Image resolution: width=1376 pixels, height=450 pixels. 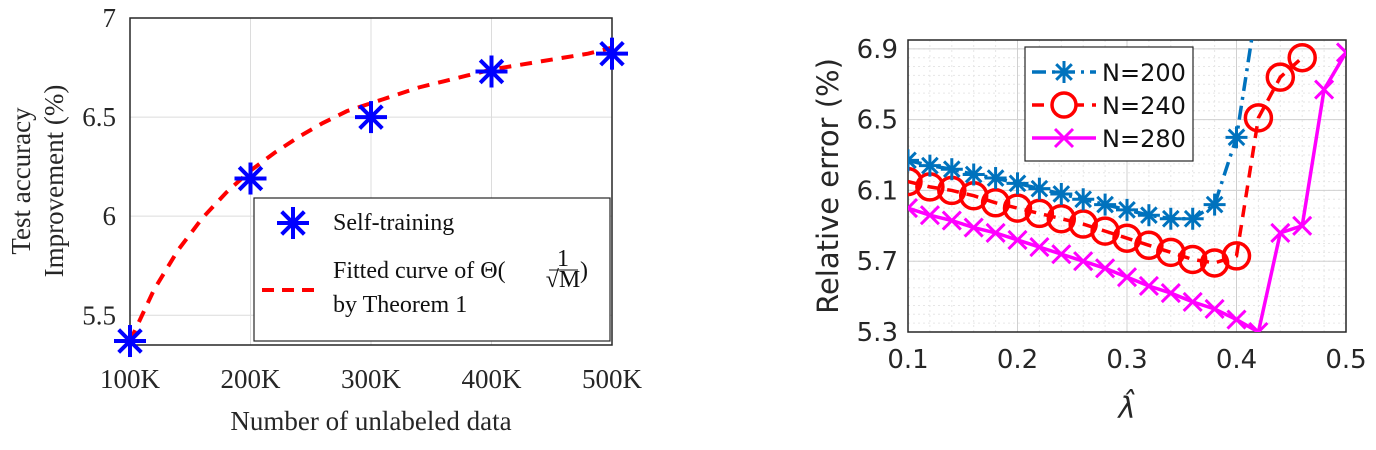 I want to click on right-x-axis-label: λ̂, so click(x=1125, y=407).